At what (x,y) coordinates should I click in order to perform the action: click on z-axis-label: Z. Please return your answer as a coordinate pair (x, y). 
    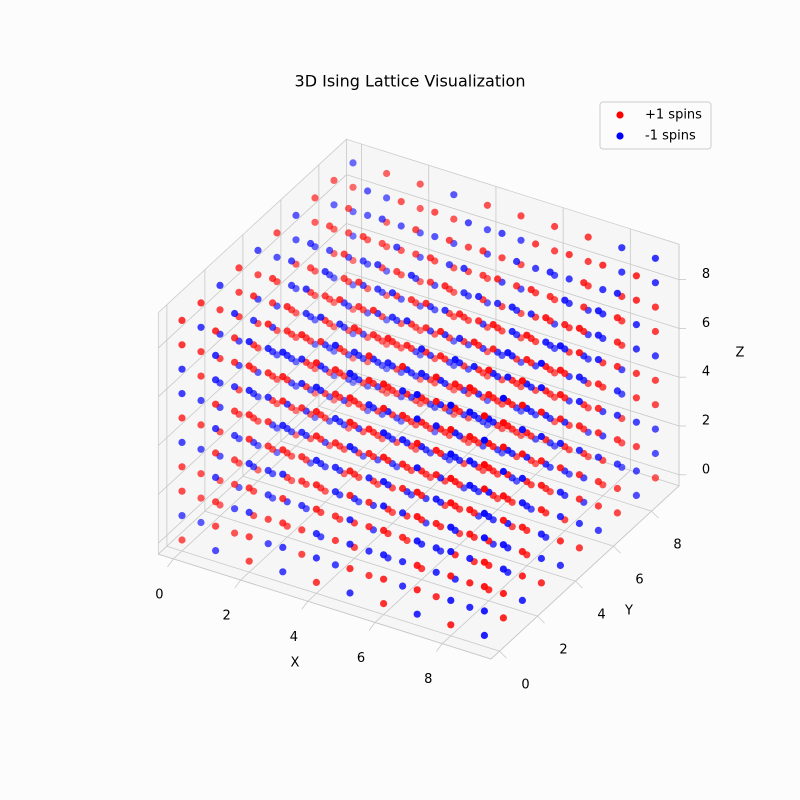
    Looking at the image, I should click on (740, 353).